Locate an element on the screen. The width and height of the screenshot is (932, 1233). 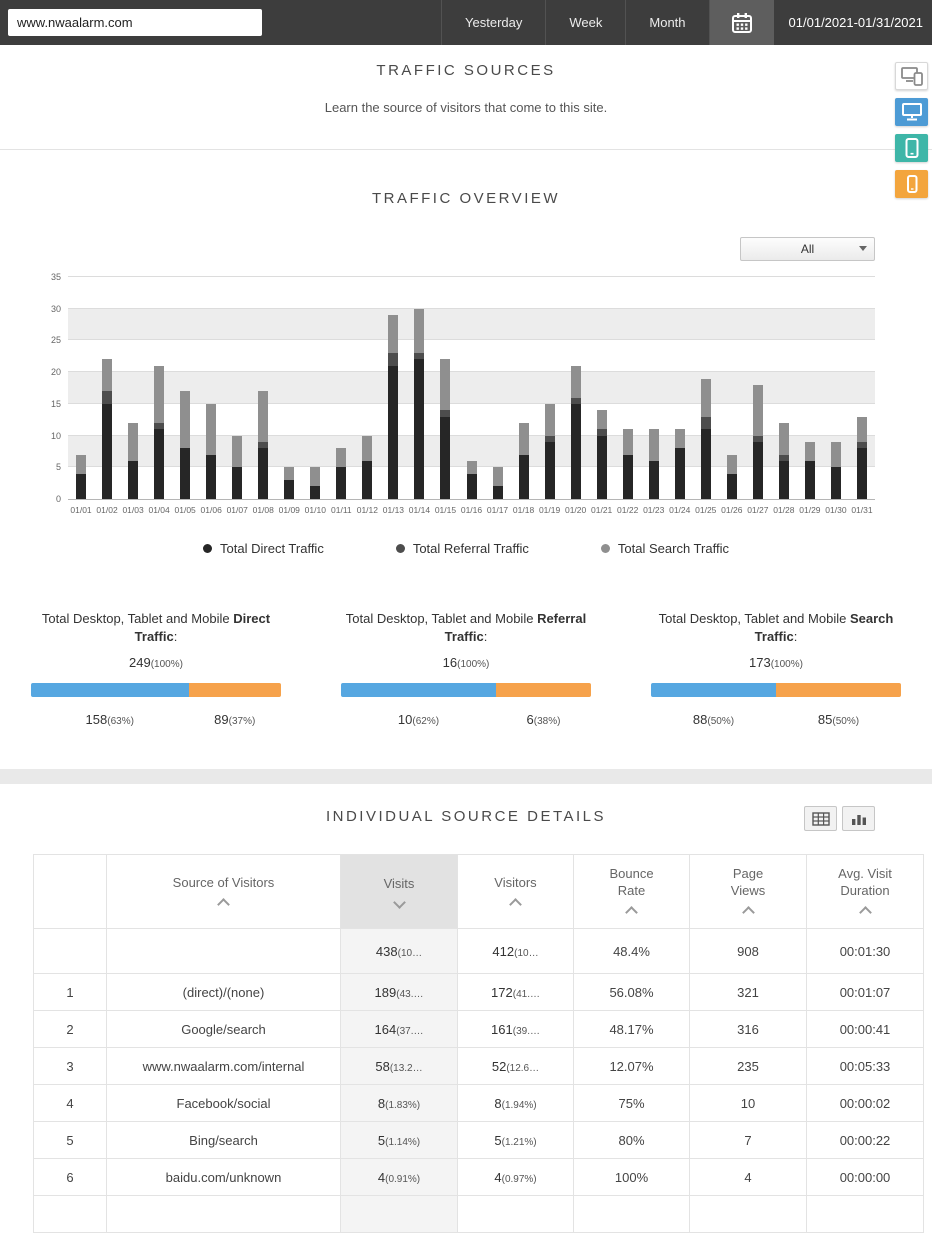
all-devices-button is located at coordinates (911, 76).